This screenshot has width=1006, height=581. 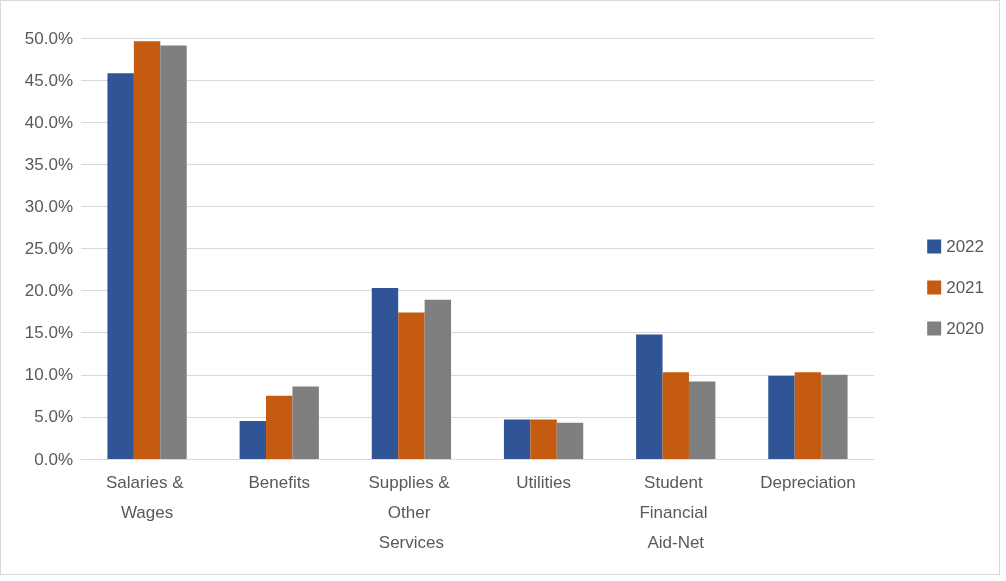 What do you see at coordinates (48, 122) in the screenshot?
I see `y-tick-label: 40.0%` at bounding box center [48, 122].